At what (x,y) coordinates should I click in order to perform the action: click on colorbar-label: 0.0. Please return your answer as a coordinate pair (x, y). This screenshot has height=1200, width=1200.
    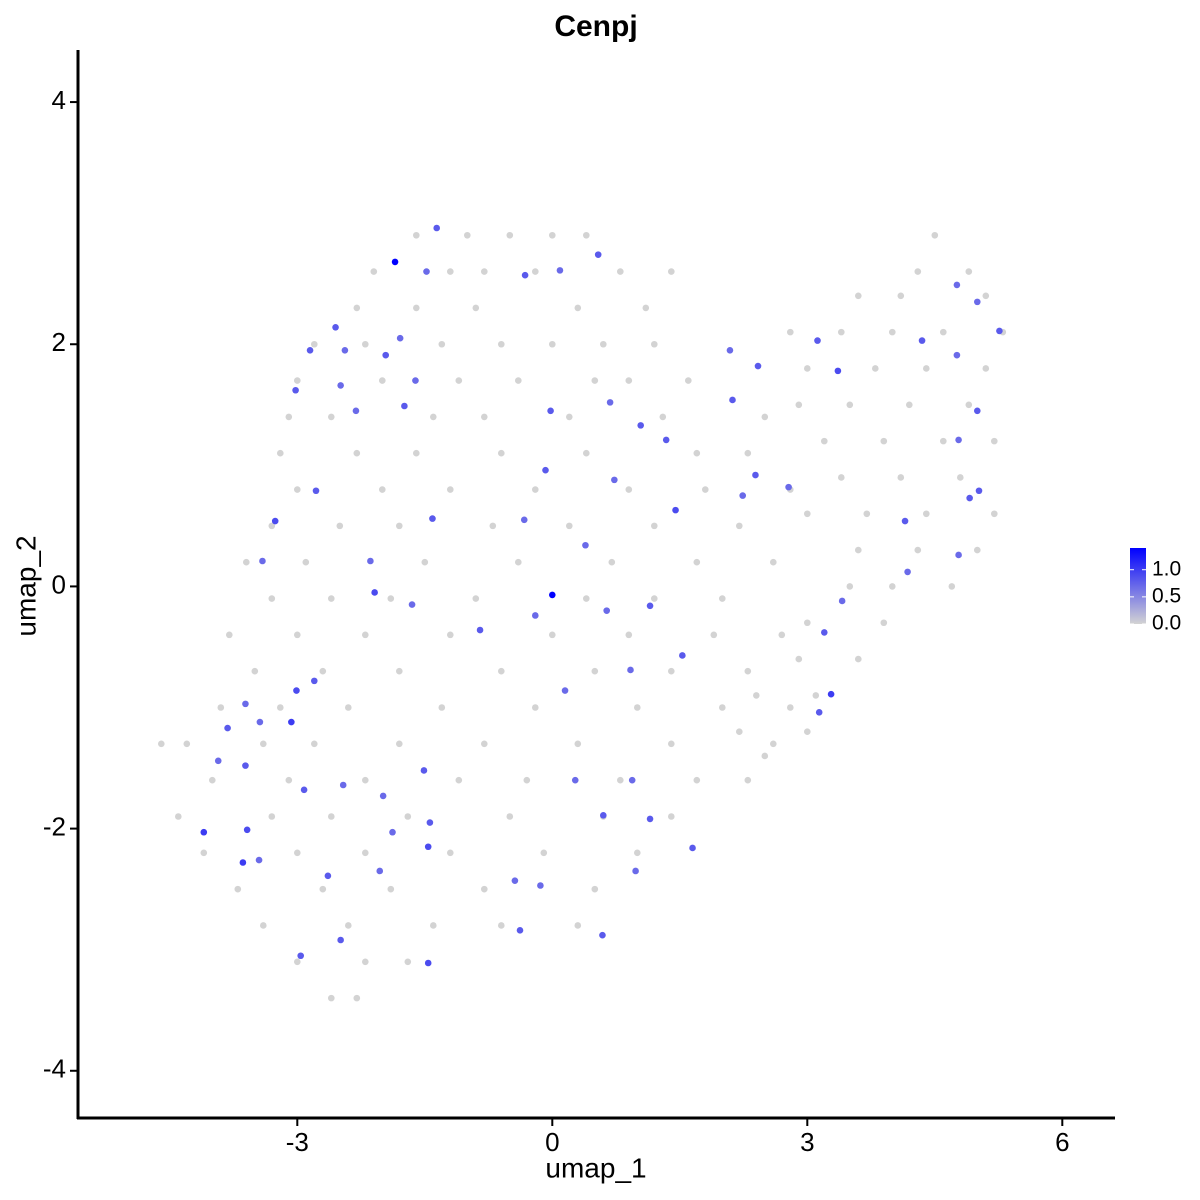
    Looking at the image, I should click on (1166, 623).